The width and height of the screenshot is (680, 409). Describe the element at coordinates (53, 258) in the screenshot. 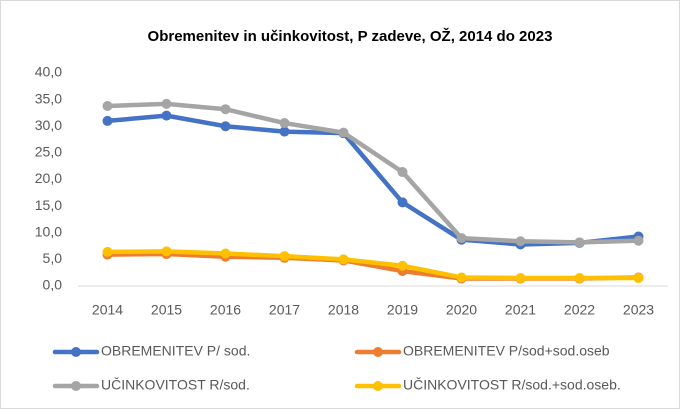

I see `y-tick-label: 5,0` at that location.